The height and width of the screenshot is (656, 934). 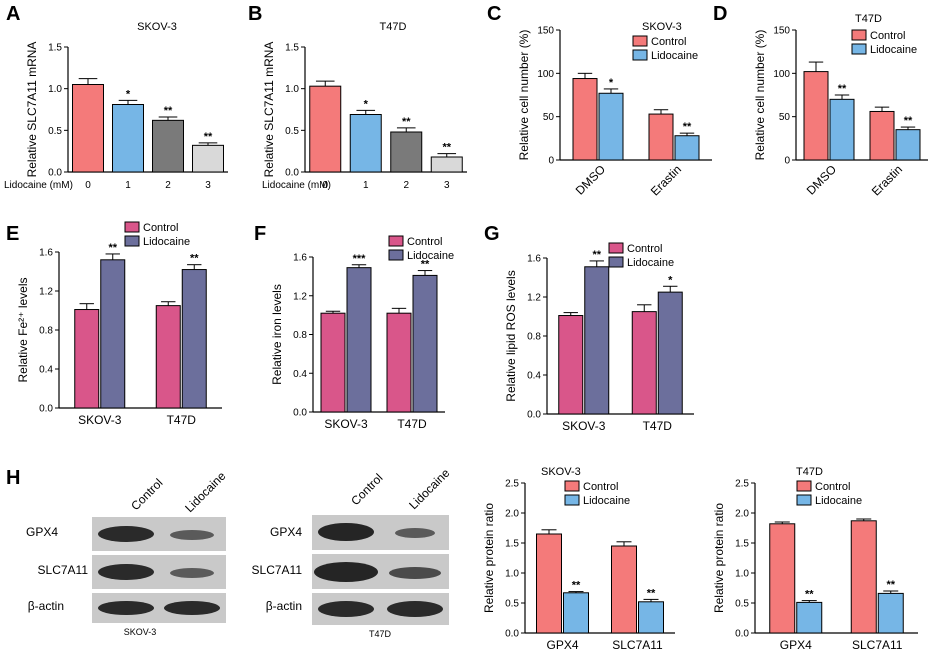 I want to click on band-skov3-slc7a11-lidocaine, so click(x=192, y=573).